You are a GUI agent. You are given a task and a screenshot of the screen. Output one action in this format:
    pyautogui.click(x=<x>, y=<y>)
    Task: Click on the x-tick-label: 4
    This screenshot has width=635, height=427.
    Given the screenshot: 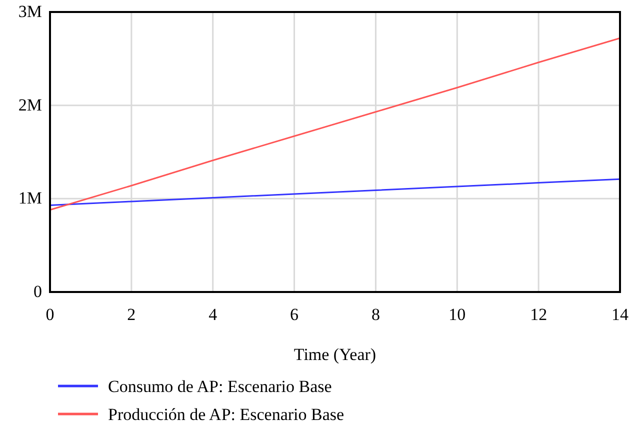 What is the action you would take?
    pyautogui.click(x=213, y=314)
    